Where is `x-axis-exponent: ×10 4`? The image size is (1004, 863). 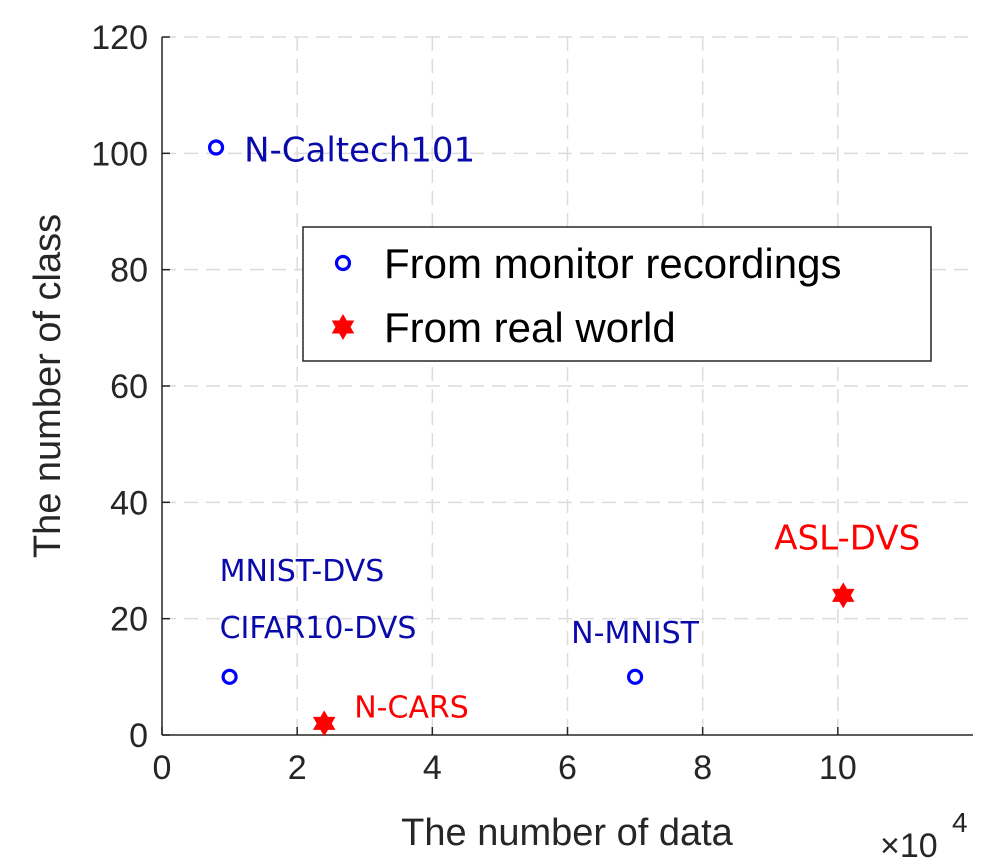 x-axis-exponent: ×10 4 is located at coordinates (924, 835).